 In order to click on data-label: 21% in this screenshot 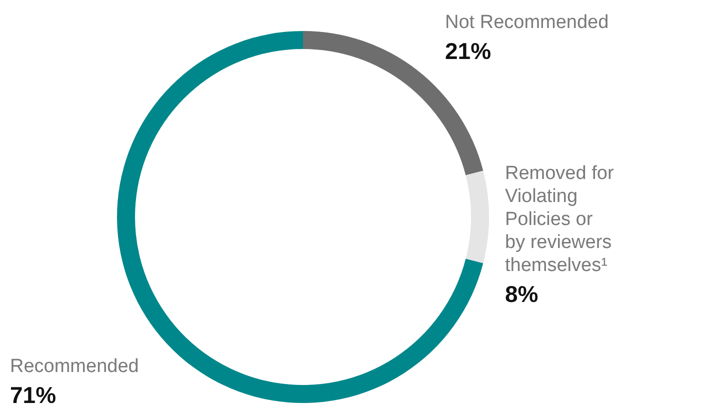, I will do `click(468, 51)`.